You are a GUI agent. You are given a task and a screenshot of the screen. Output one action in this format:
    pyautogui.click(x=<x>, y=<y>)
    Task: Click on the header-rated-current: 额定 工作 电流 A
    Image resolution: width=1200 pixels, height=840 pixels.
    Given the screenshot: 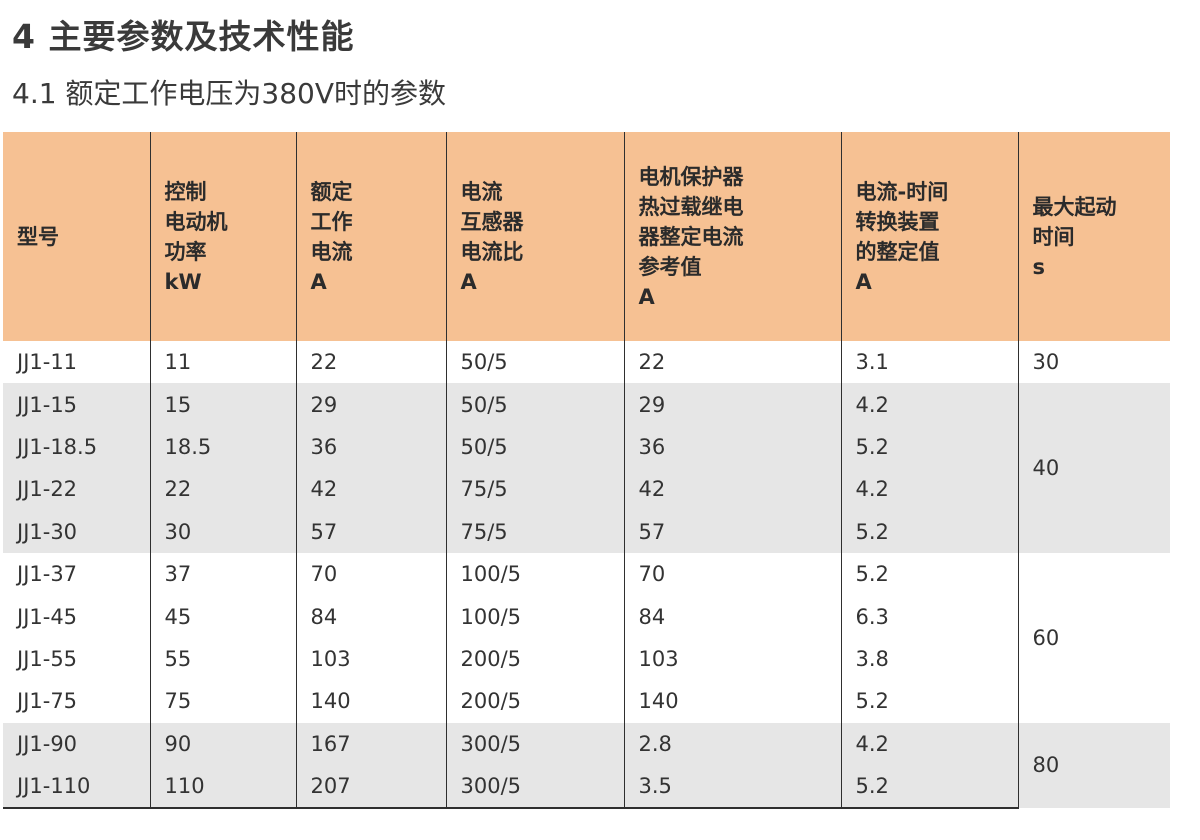 What is the action you would take?
    pyautogui.click(x=370, y=236)
    